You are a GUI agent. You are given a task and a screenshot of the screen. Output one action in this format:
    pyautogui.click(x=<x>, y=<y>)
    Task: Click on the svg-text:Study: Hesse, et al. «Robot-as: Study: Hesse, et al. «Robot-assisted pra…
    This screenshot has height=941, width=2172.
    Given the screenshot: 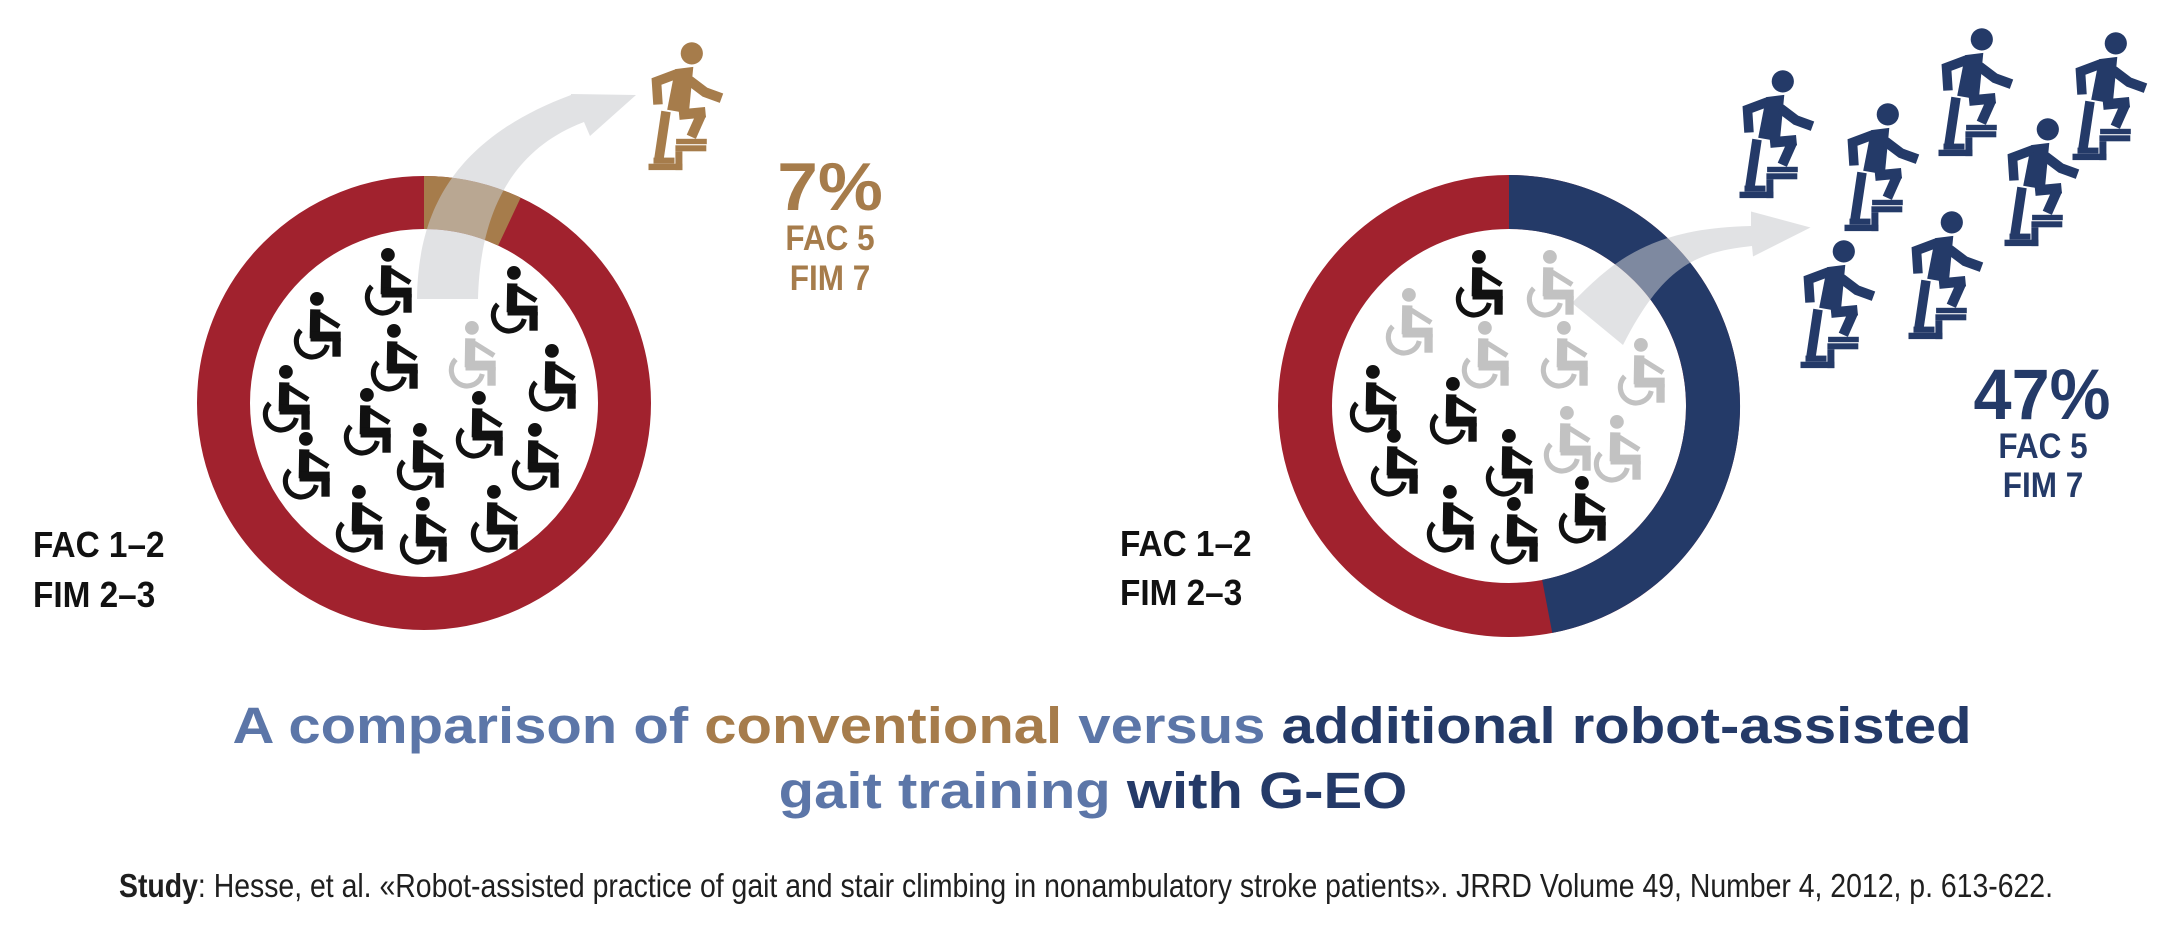 What is the action you would take?
    pyautogui.click(x=1086, y=886)
    